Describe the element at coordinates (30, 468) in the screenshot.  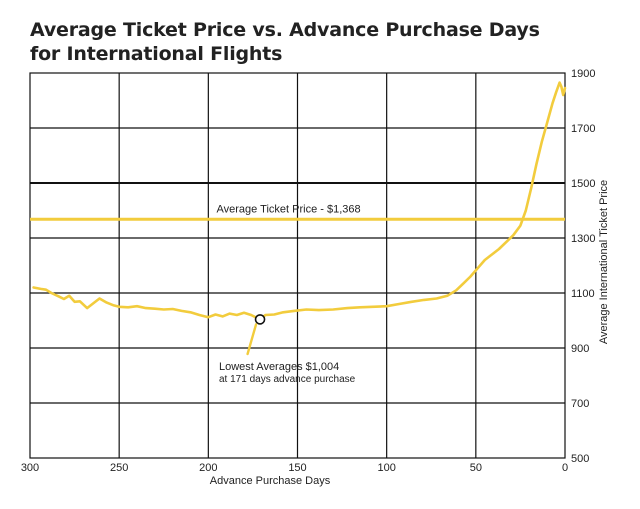
I see `x-tick-label: 300` at that location.